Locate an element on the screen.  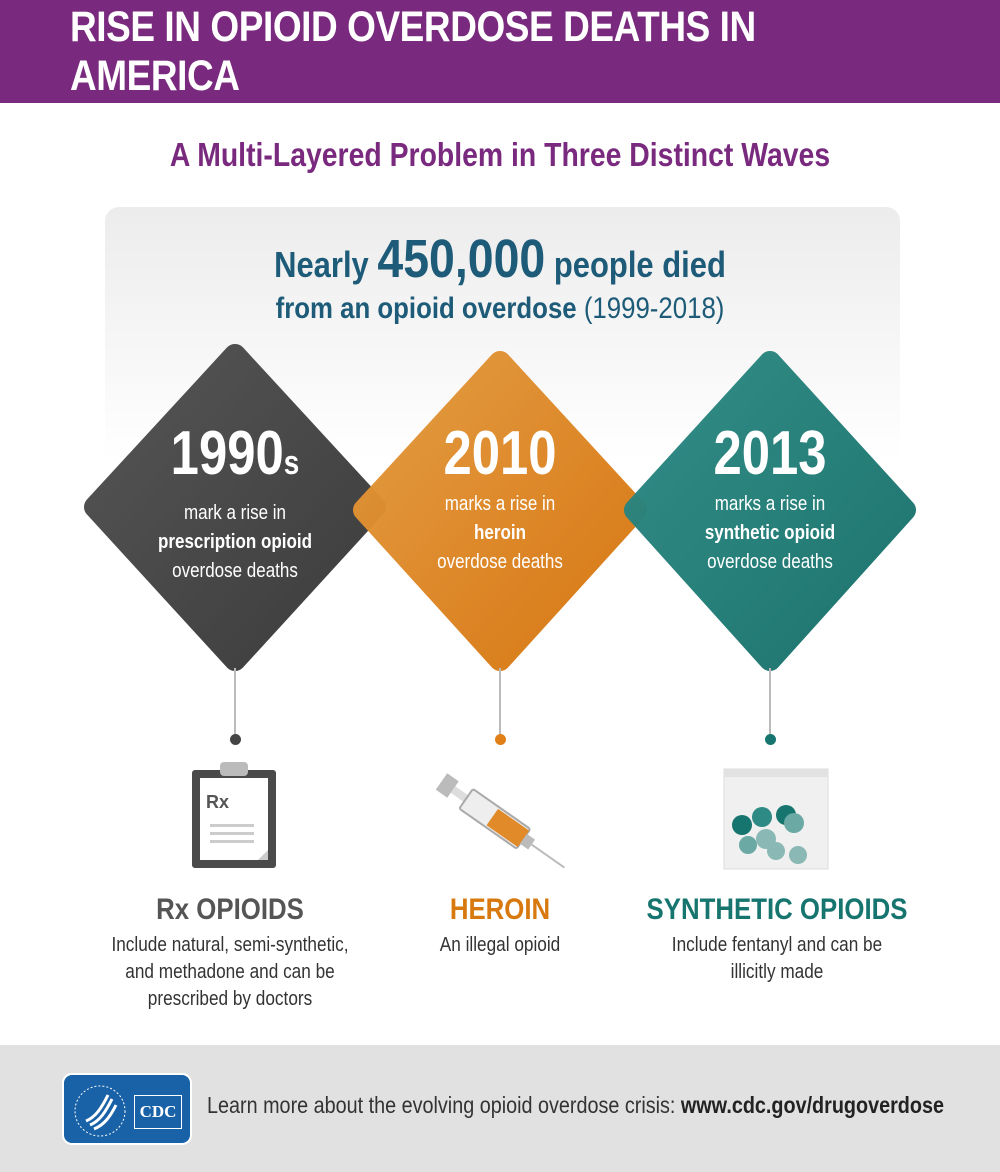
hhs-eagle-icon is located at coordinates (100, 1111).